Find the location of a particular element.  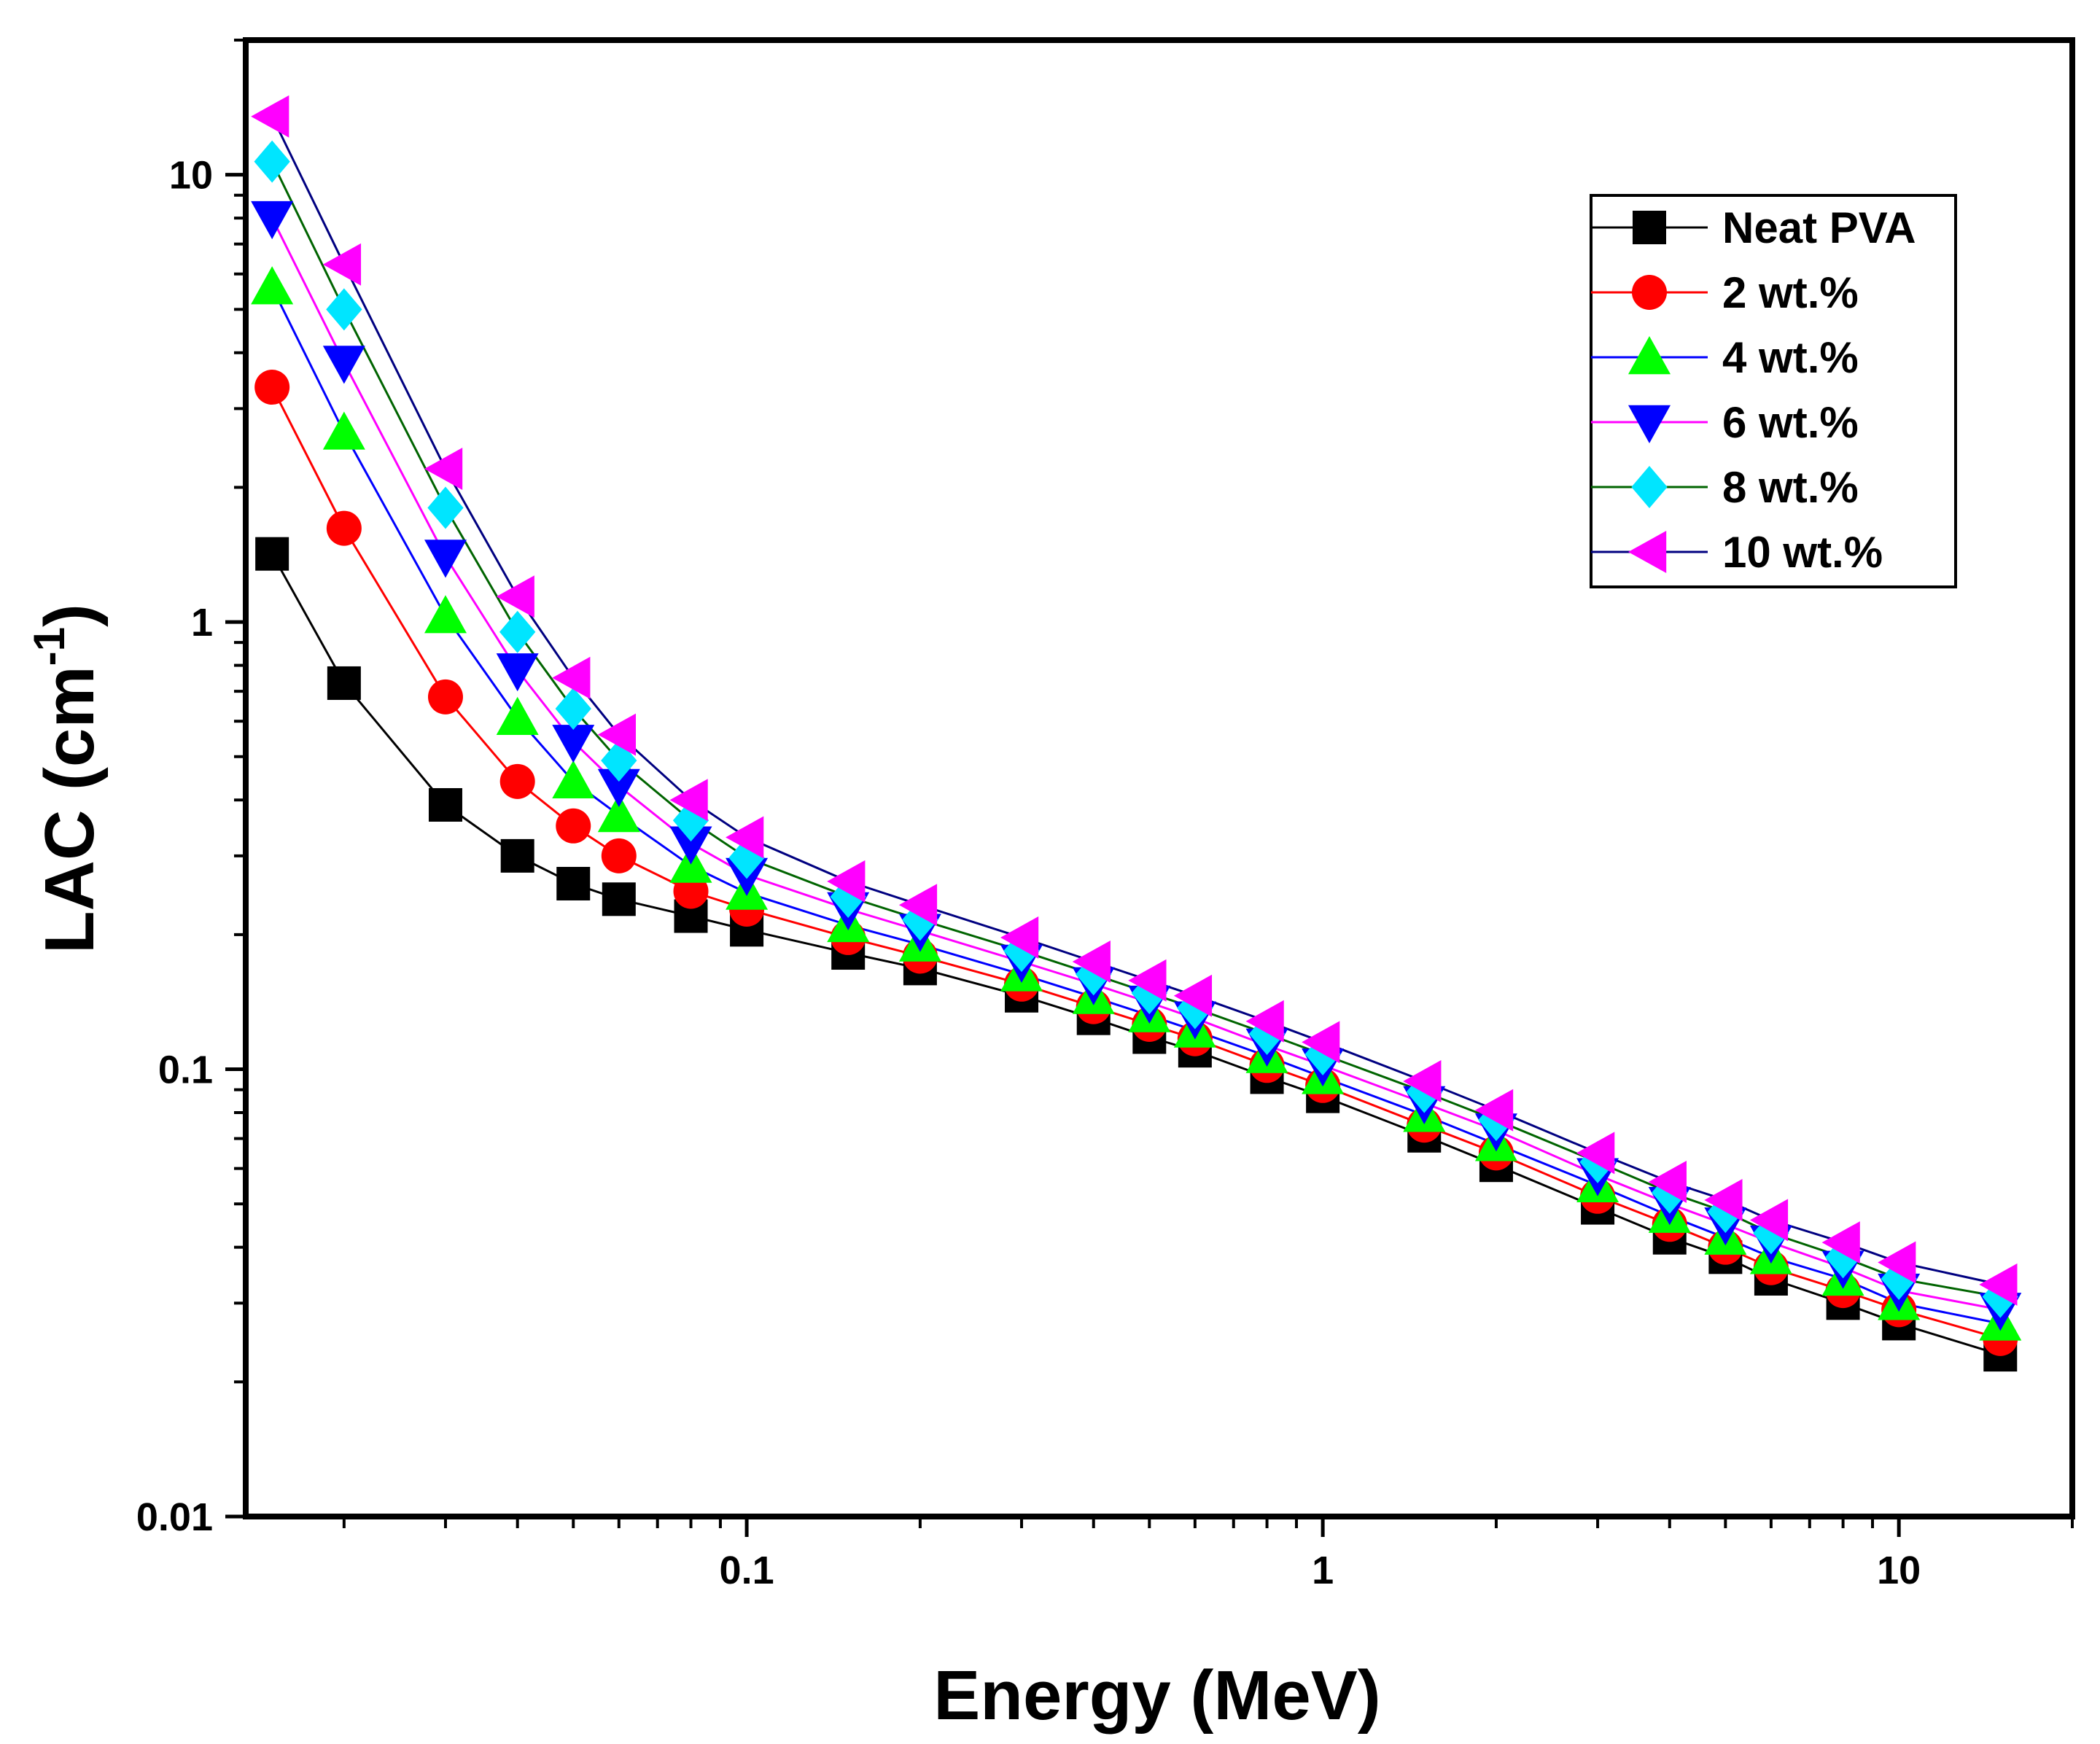

legend-label: 4 wt.% is located at coordinates (1790, 357).